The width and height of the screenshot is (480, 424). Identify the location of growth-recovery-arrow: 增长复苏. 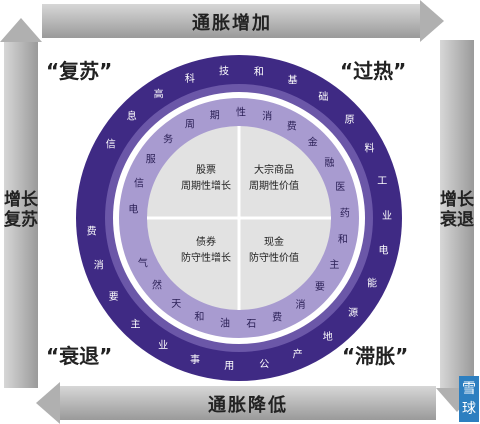
(21, 203).